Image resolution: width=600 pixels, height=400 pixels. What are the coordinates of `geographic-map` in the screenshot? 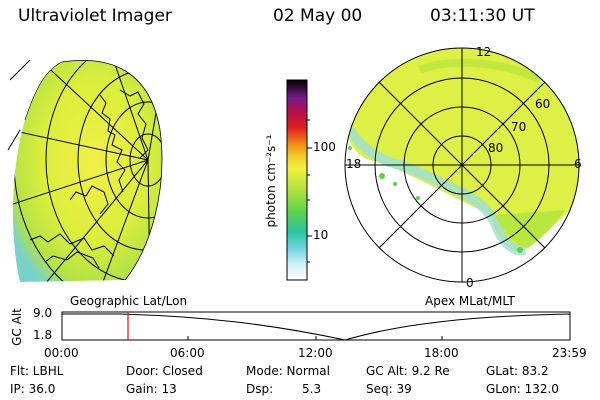 It's located at (85, 170).